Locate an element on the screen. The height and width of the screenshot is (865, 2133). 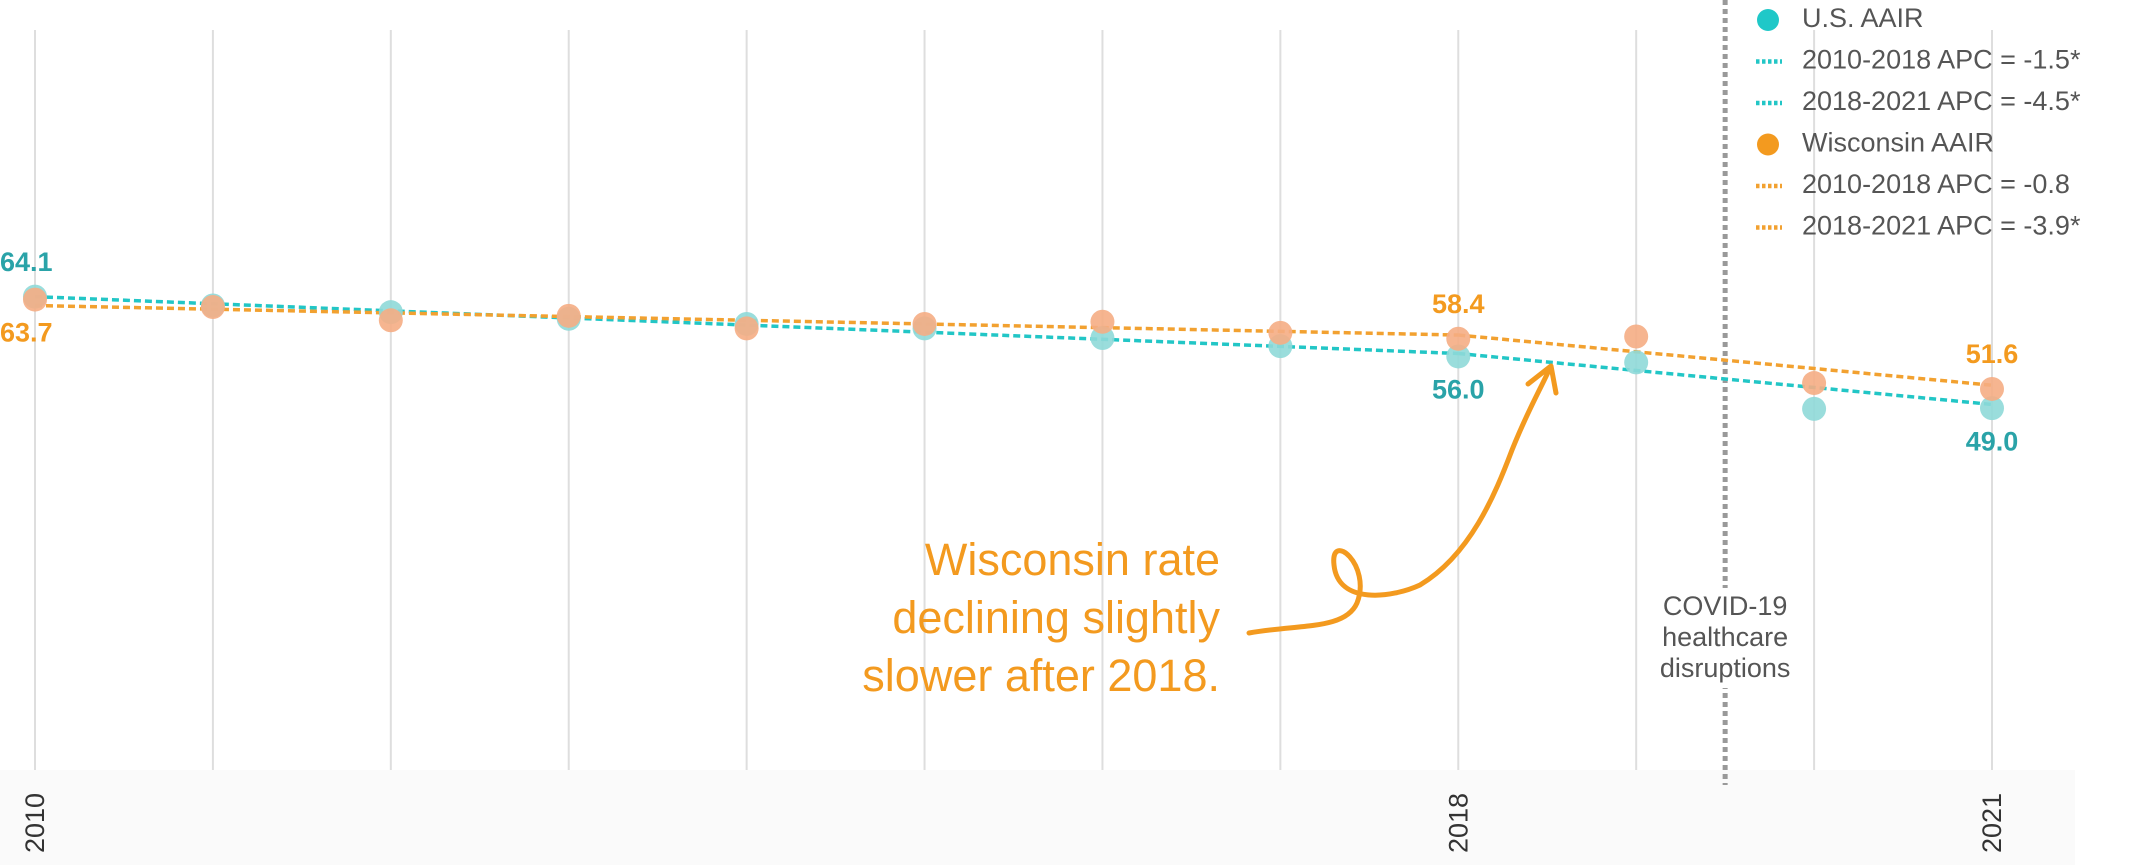
covid-label: healthcare is located at coordinates (1725, 637).